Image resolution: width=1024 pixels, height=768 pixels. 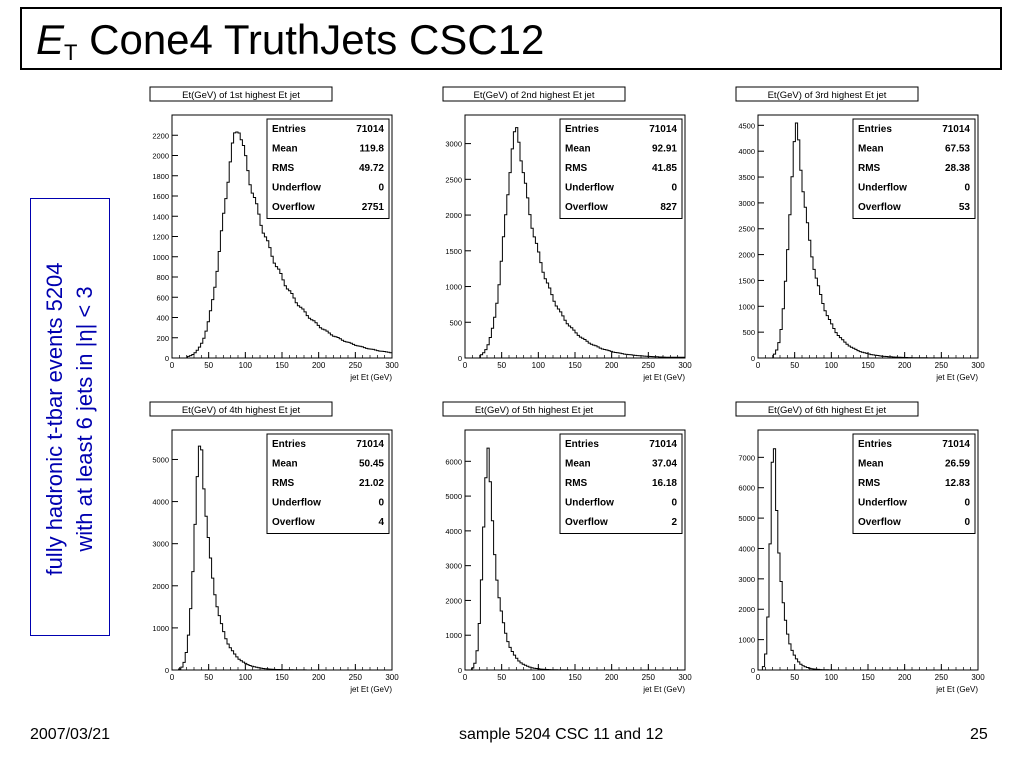 What do you see at coordinates (241, 410) in the screenshot?
I see `panel-title: Et(GeV) of 4th highest Et jet` at bounding box center [241, 410].